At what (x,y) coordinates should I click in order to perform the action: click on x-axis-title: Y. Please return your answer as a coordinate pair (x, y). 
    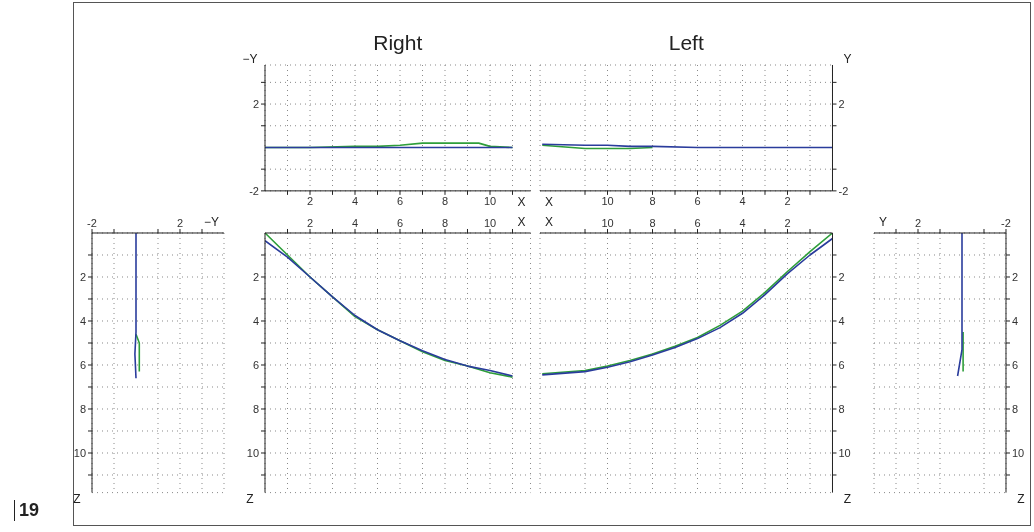
    Looking at the image, I should click on (883, 222).